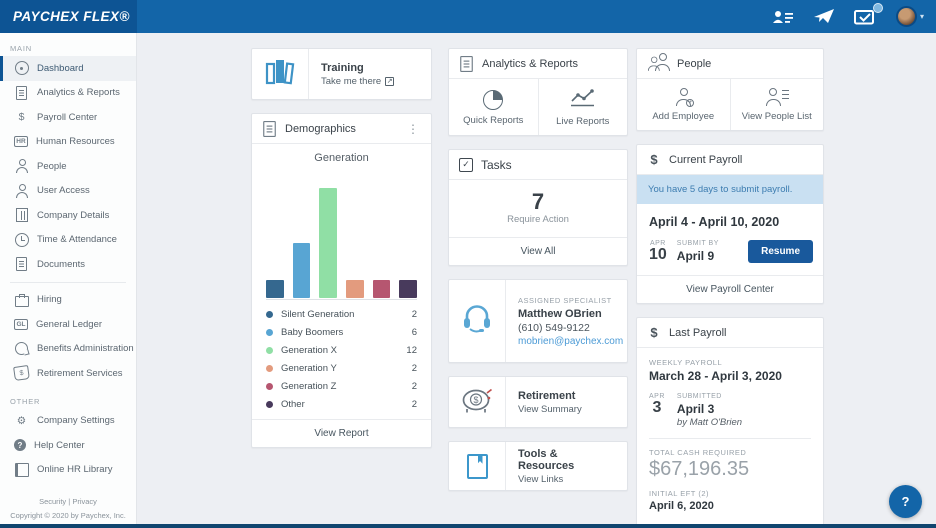 The image size is (936, 528). I want to click on submit-by-date: April 9, so click(695, 256).